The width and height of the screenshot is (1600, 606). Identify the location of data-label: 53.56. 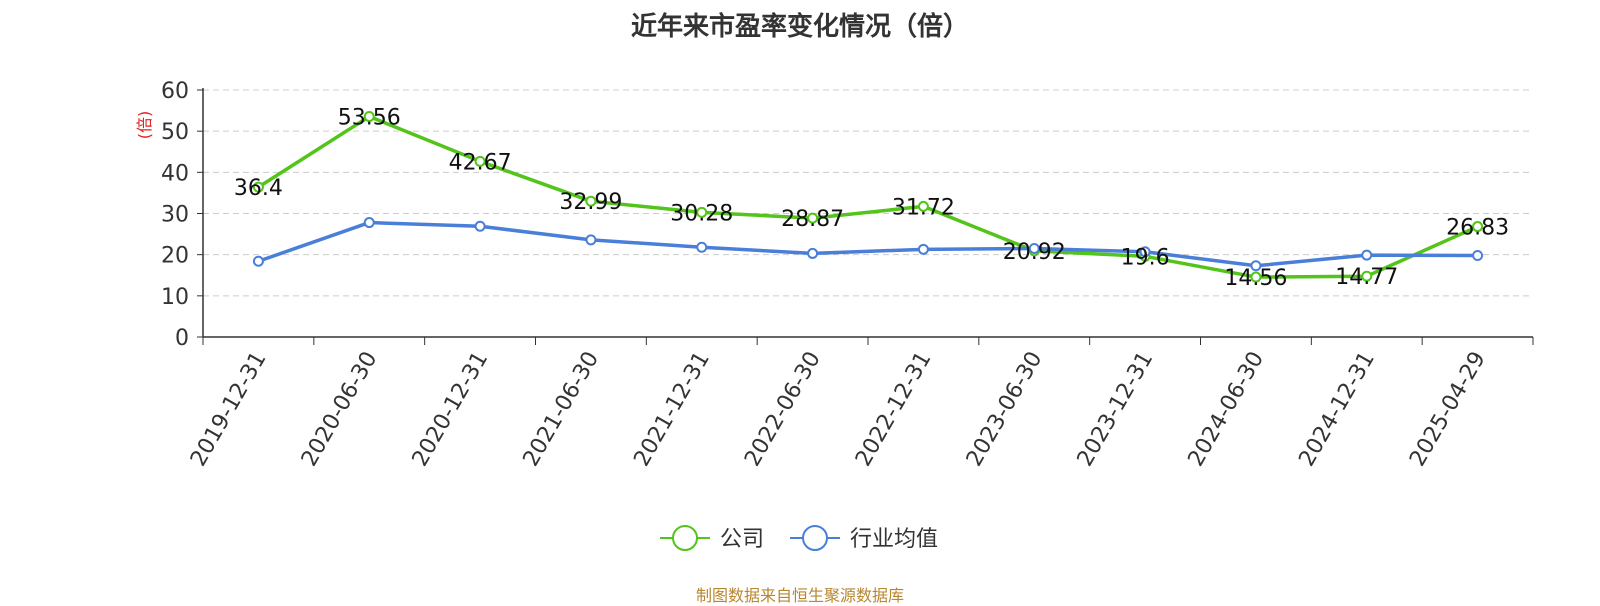
(369, 118).